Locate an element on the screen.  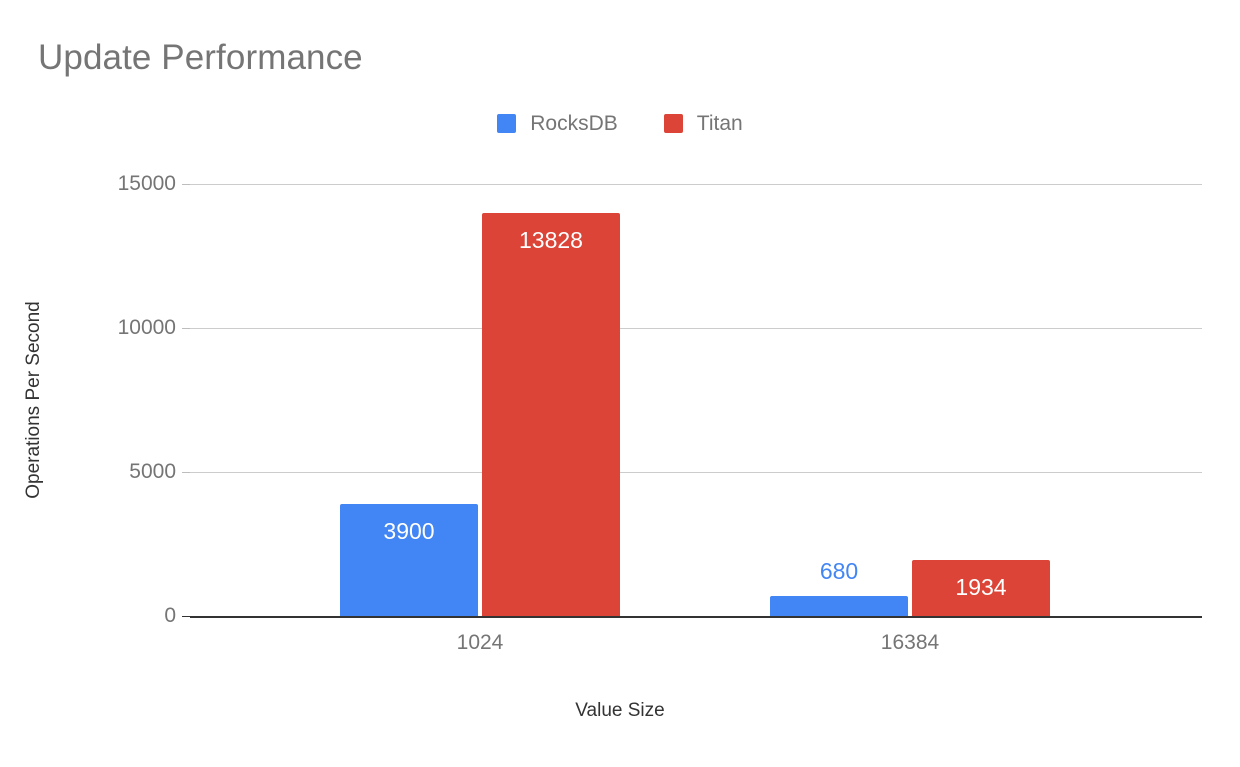
bar-titan-16384: 1934 is located at coordinates (981, 588).